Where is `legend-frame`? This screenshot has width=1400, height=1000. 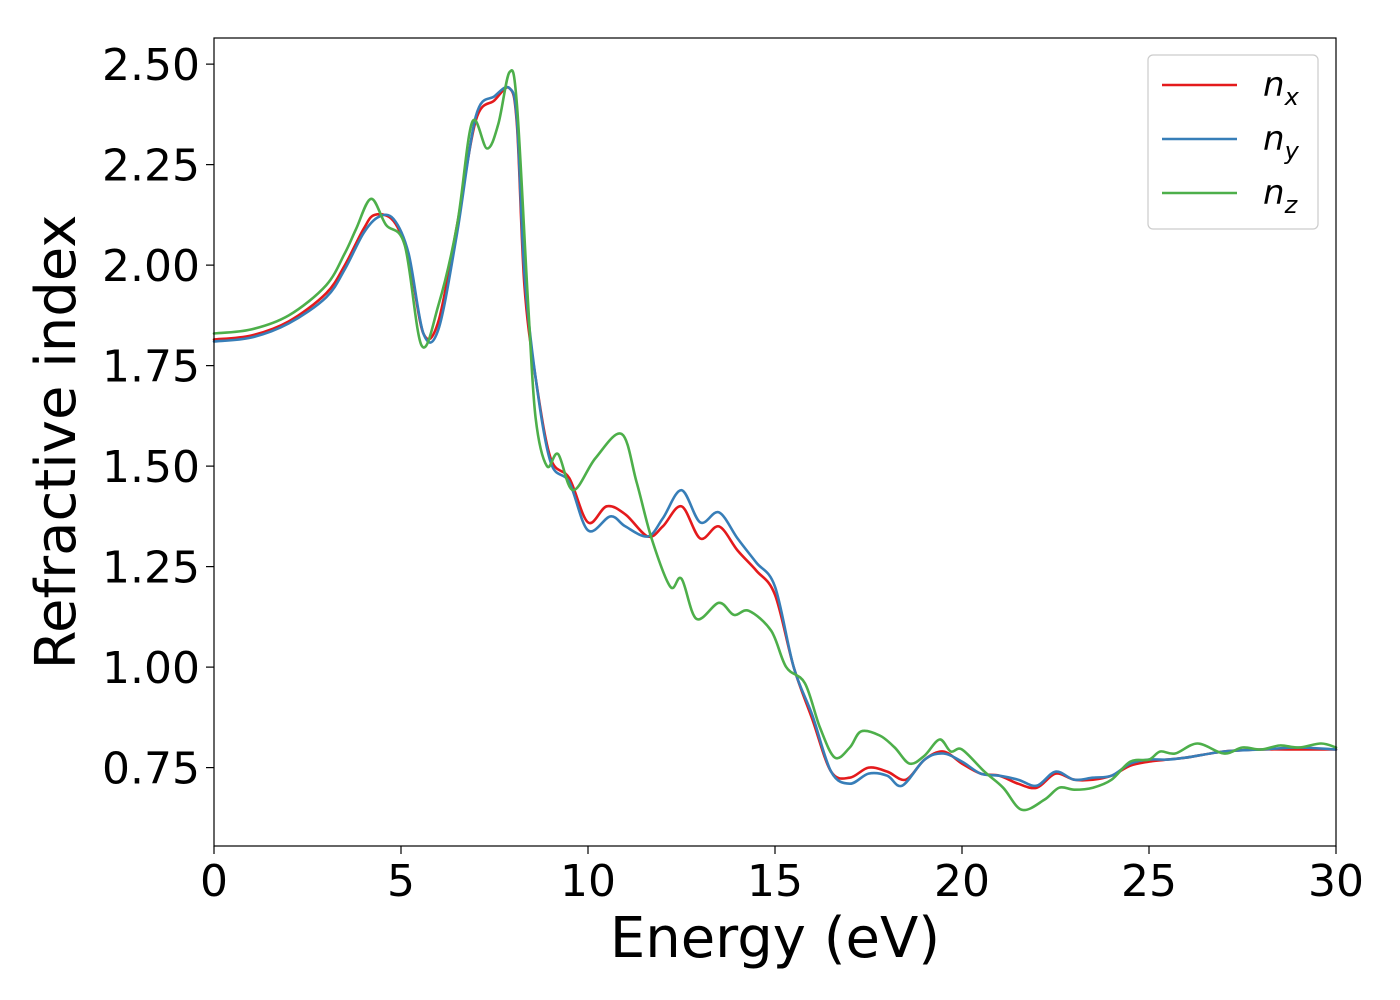
legend-frame is located at coordinates (1233, 142).